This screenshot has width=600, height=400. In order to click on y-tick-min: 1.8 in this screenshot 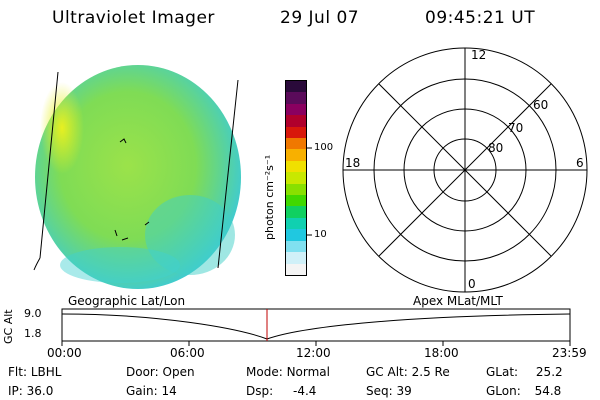, I will do `click(33, 333)`.